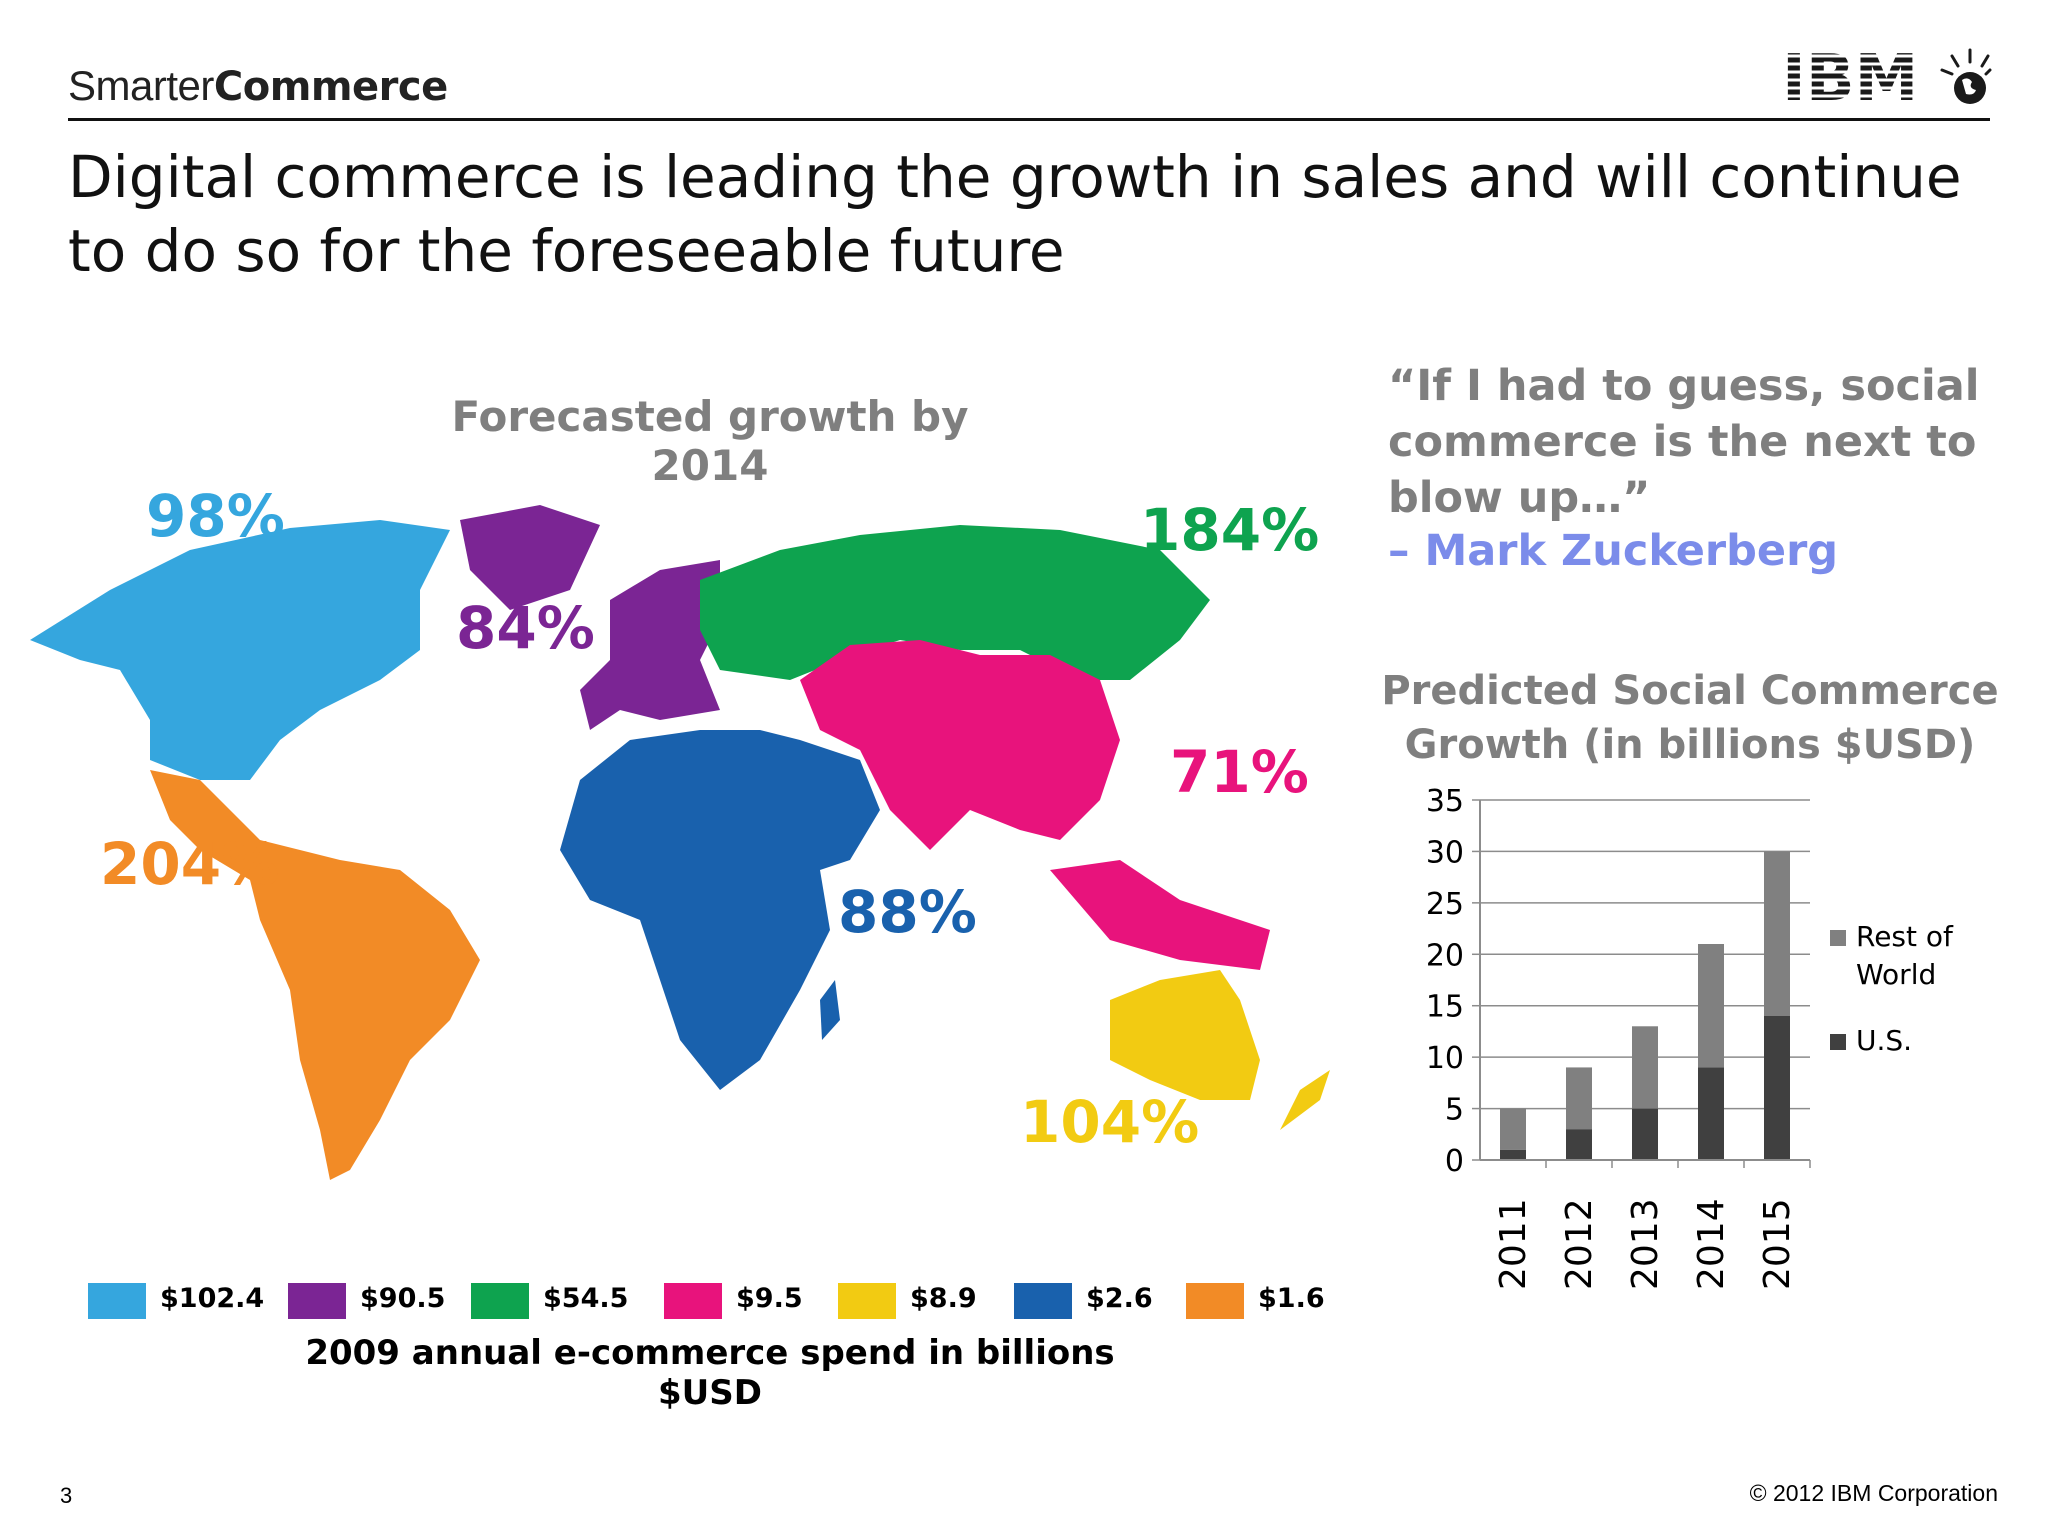 This screenshot has width=2048, height=1536. What do you see at coordinates (66, 1495) in the screenshot?
I see `page-number: 3` at bounding box center [66, 1495].